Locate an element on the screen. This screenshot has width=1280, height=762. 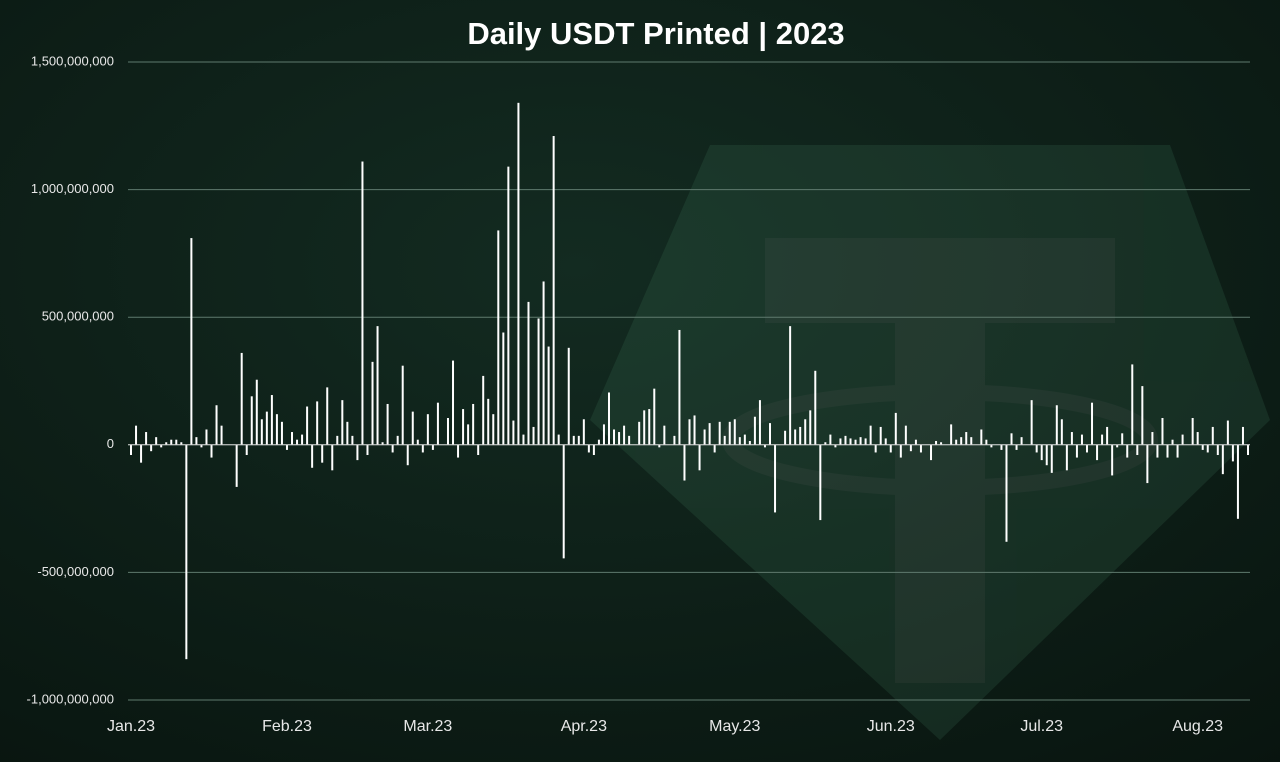
x-tick-label: May.23 is located at coordinates (734, 726).